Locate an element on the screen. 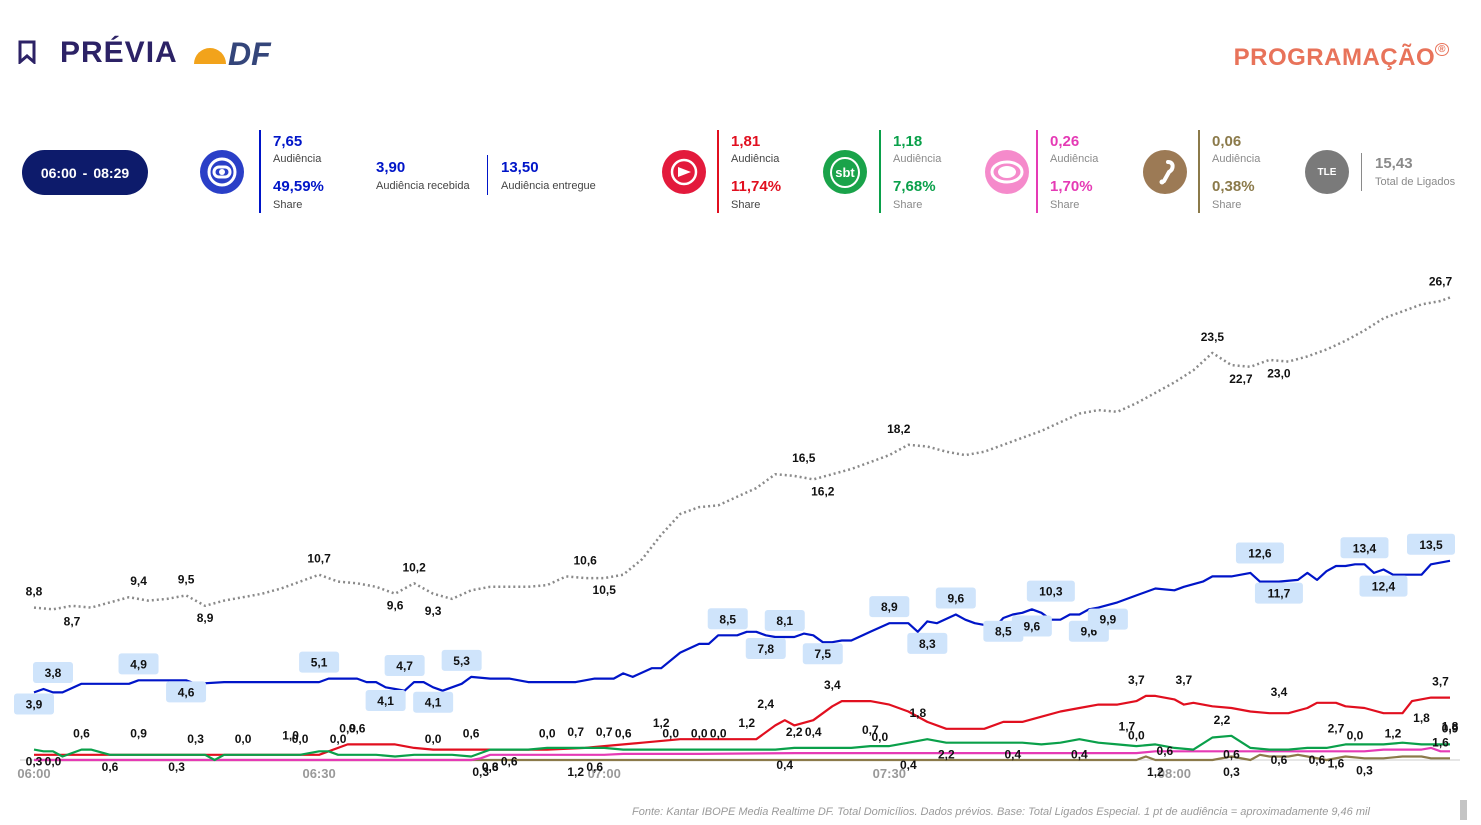 Image resolution: width=1481 pixels, height=825 pixels. record-logo-icon is located at coordinates (684, 172).